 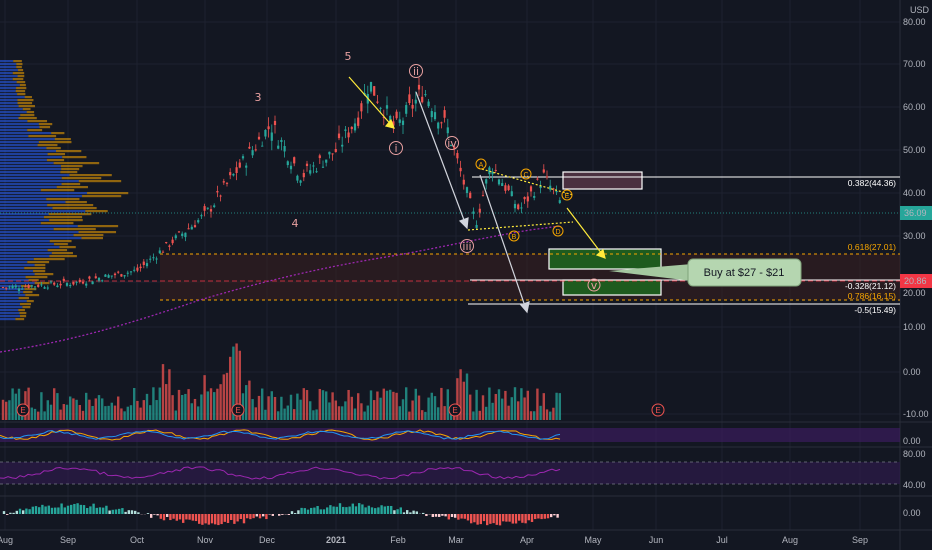 What do you see at coordinates (705, 272) in the screenshot?
I see `buy-callout: Buy at $27 - $21` at bounding box center [705, 272].